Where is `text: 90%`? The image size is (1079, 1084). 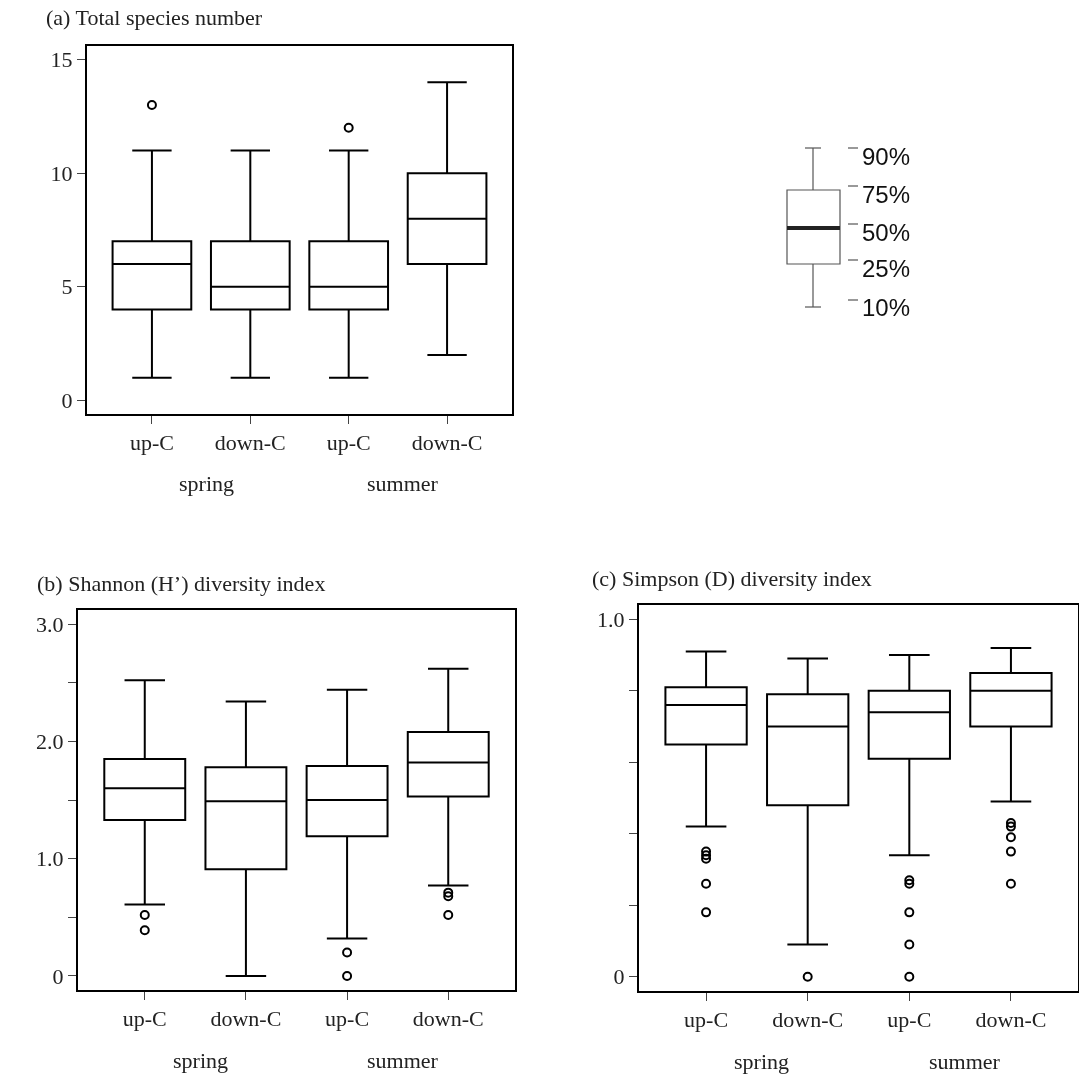 text: 90% is located at coordinates (886, 156).